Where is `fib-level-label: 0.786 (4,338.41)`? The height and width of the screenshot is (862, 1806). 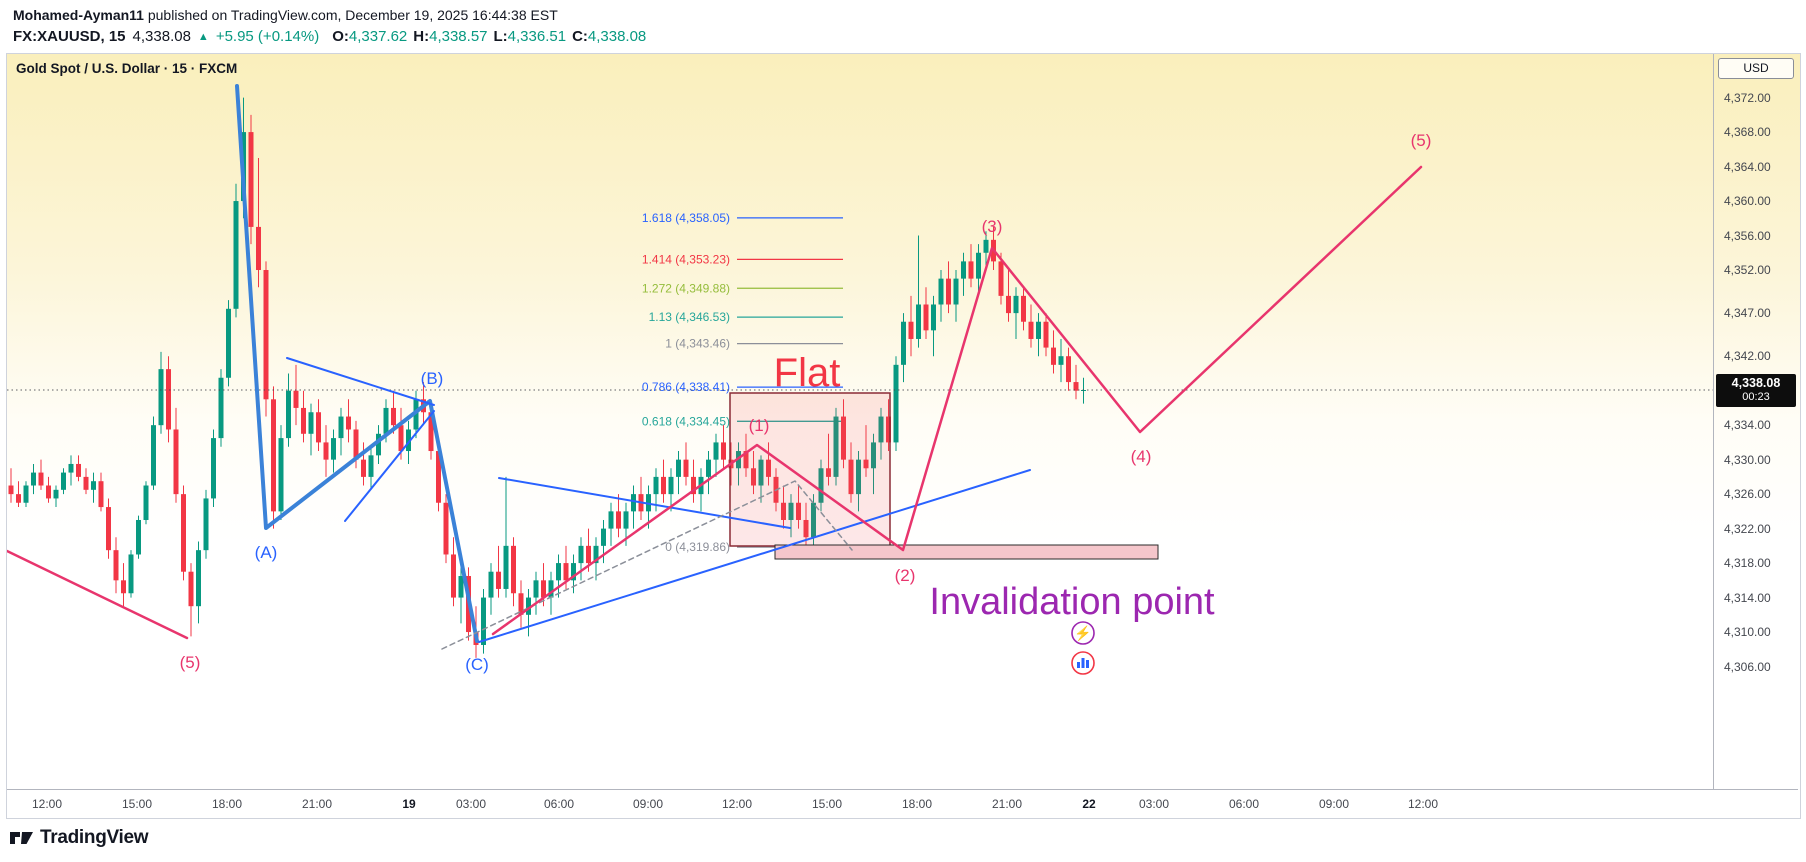 fib-level-label: 0.786 (4,338.41) is located at coordinates (686, 387).